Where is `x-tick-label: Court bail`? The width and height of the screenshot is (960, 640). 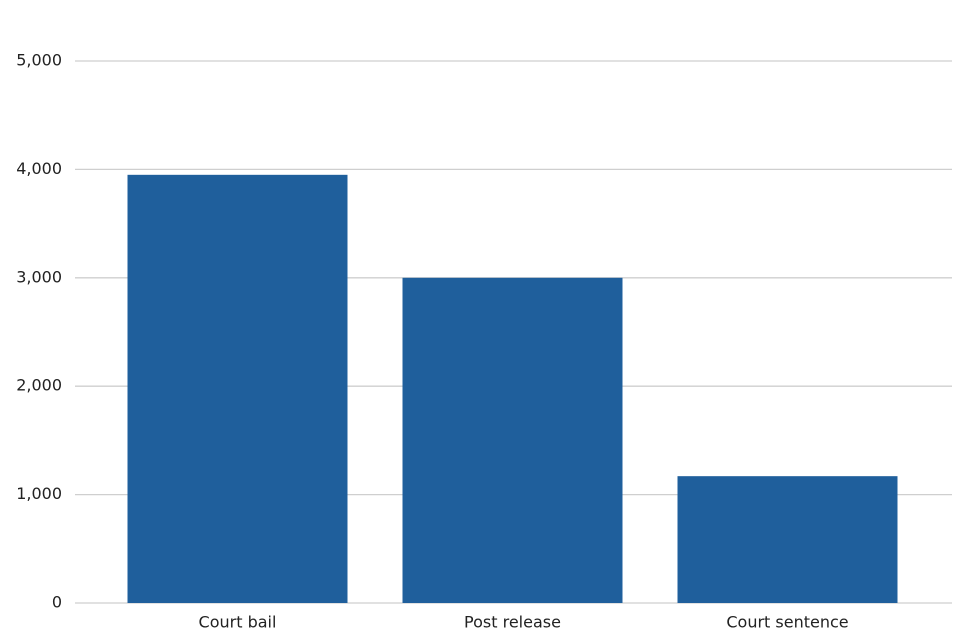
x-tick-label: Court bail is located at coordinates (238, 622).